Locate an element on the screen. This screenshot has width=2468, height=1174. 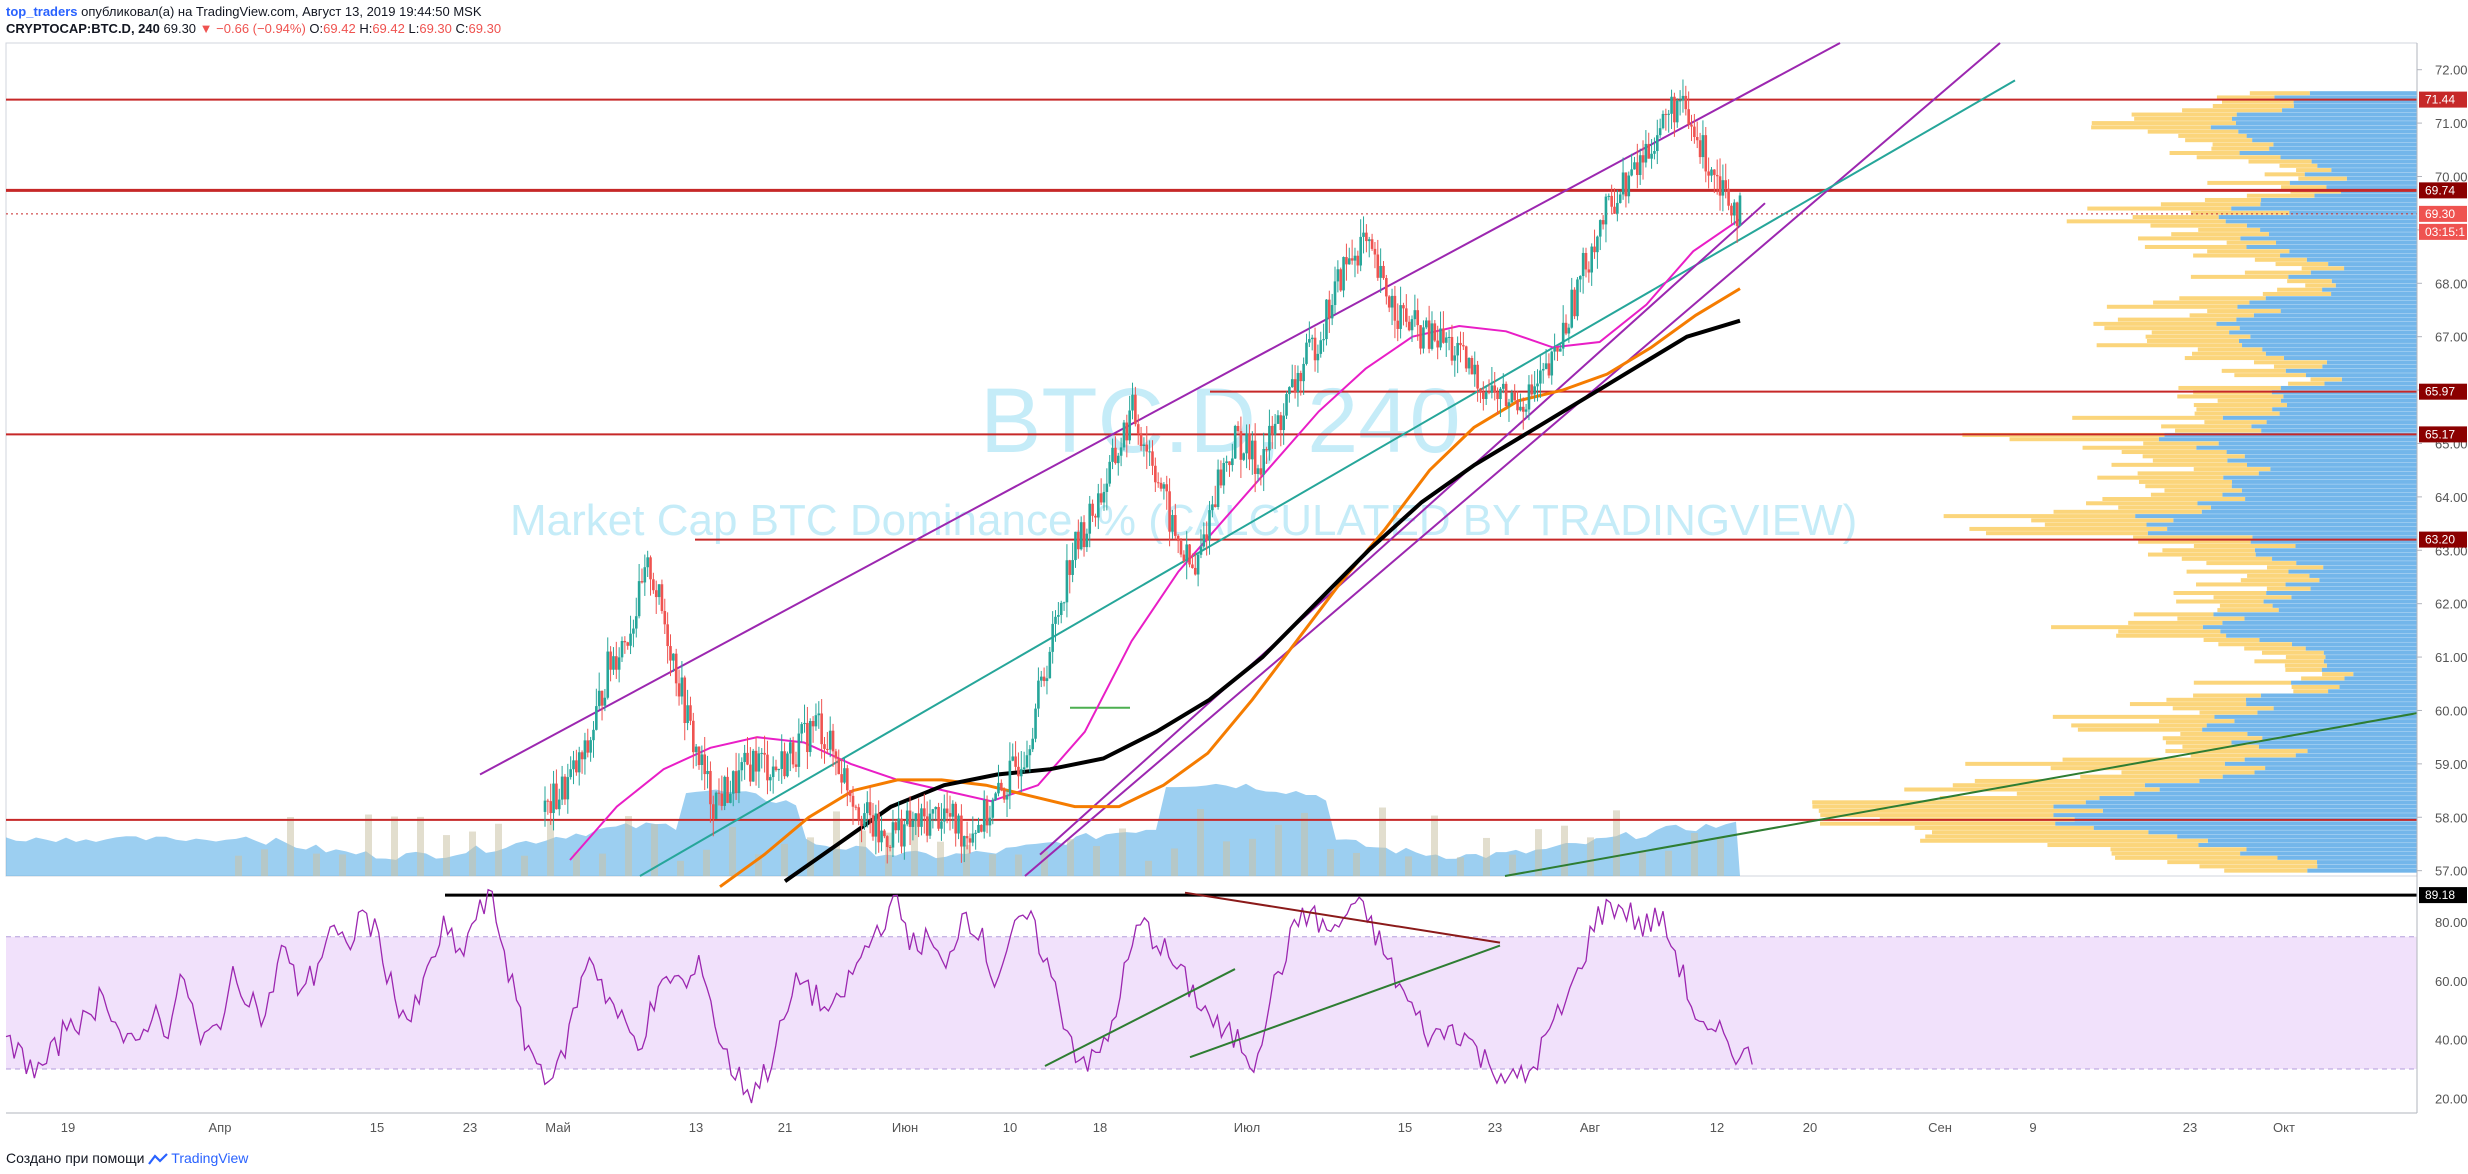
time-tick-label: Июн is located at coordinates (905, 1127).